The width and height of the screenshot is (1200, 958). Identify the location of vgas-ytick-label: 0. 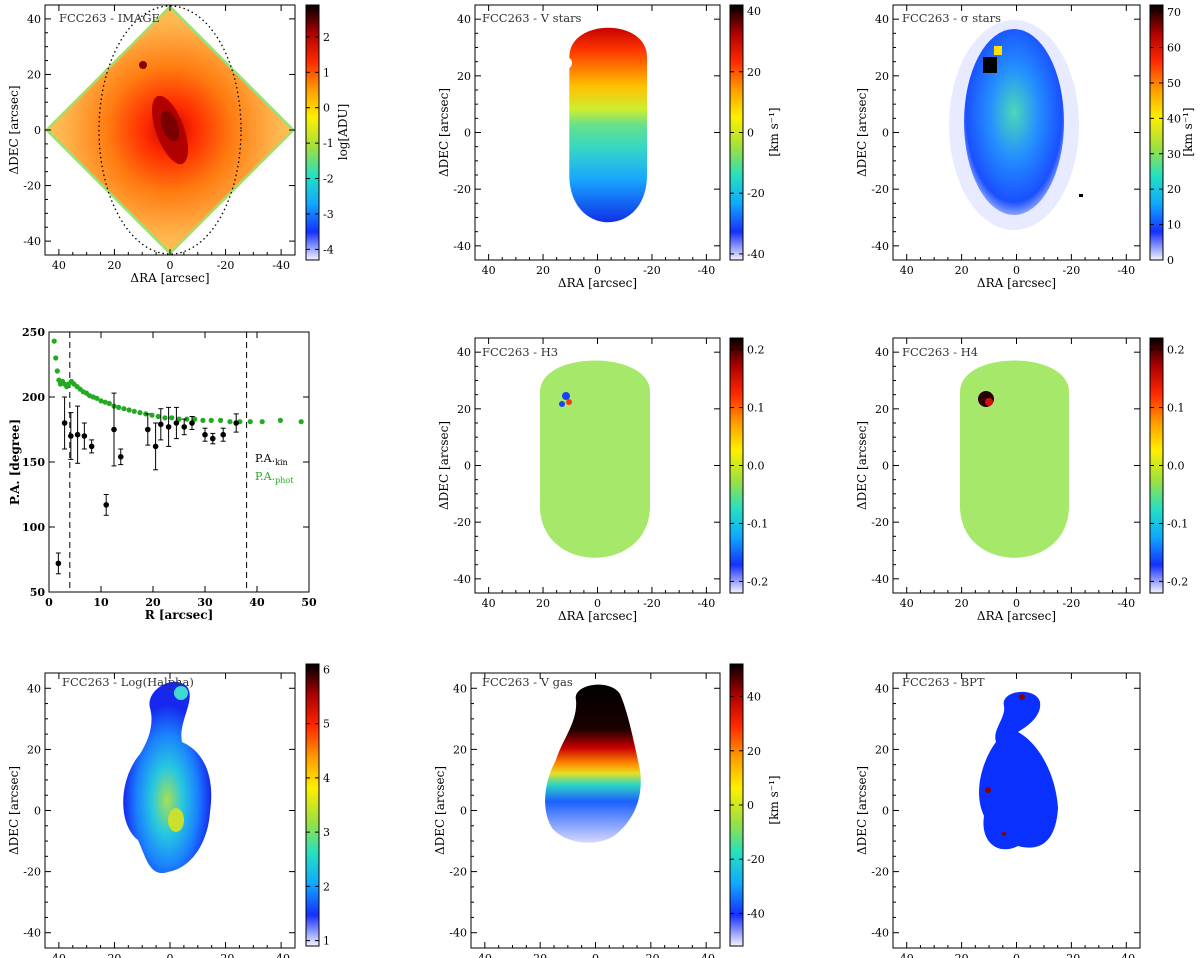
(463, 811).